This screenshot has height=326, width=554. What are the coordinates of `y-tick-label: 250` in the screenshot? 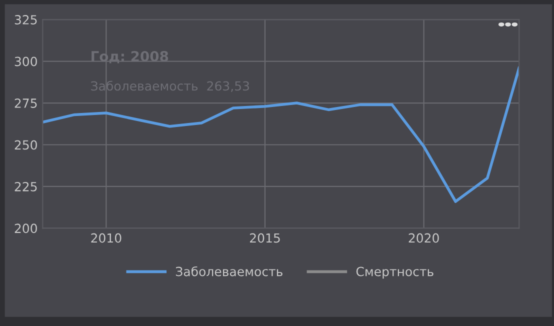 It's located at (25, 145).